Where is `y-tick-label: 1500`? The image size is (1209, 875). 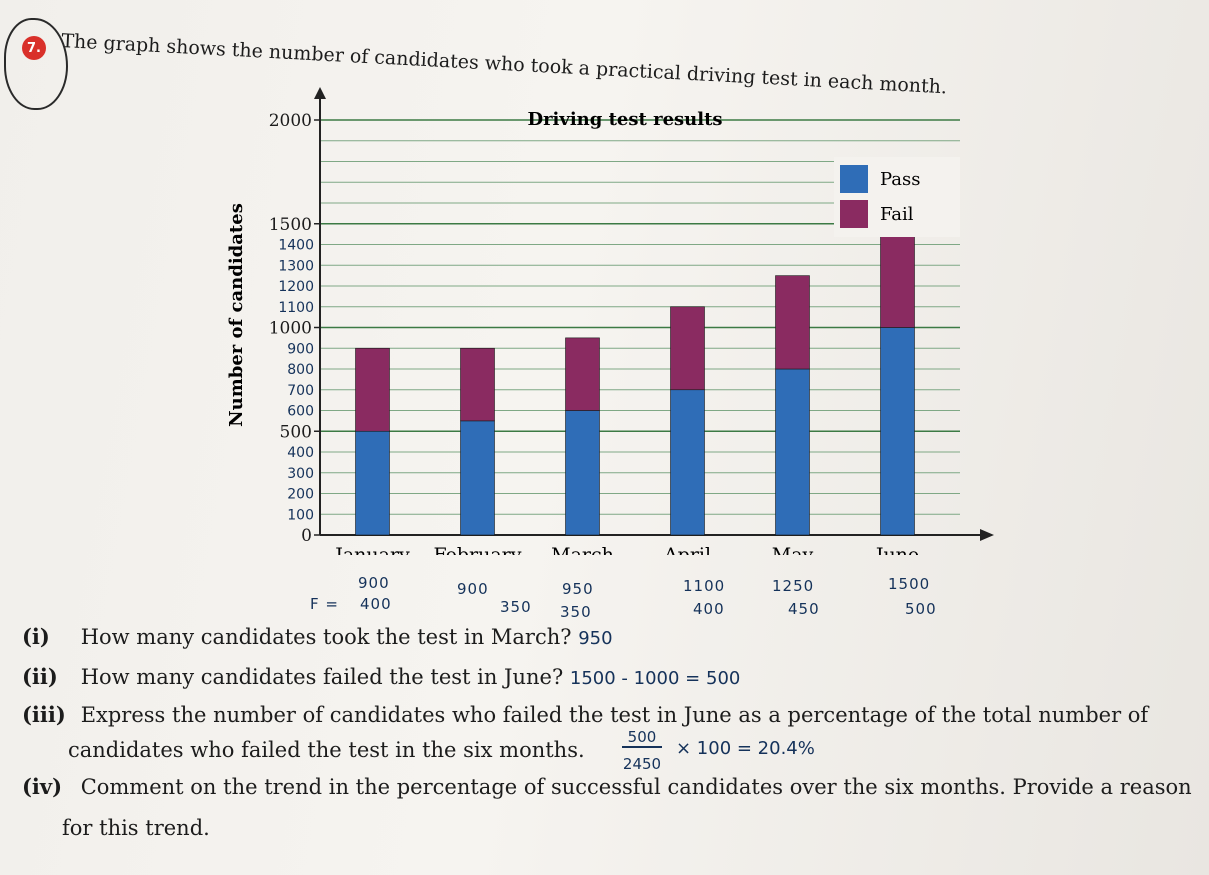
y-tick-label: 1500 is located at coordinates (290, 225).